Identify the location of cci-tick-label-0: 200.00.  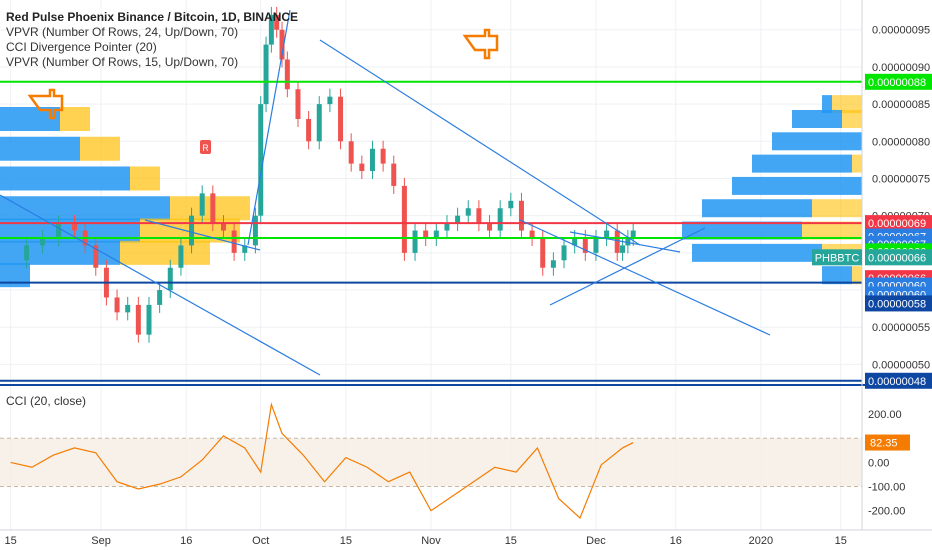
(885, 415).